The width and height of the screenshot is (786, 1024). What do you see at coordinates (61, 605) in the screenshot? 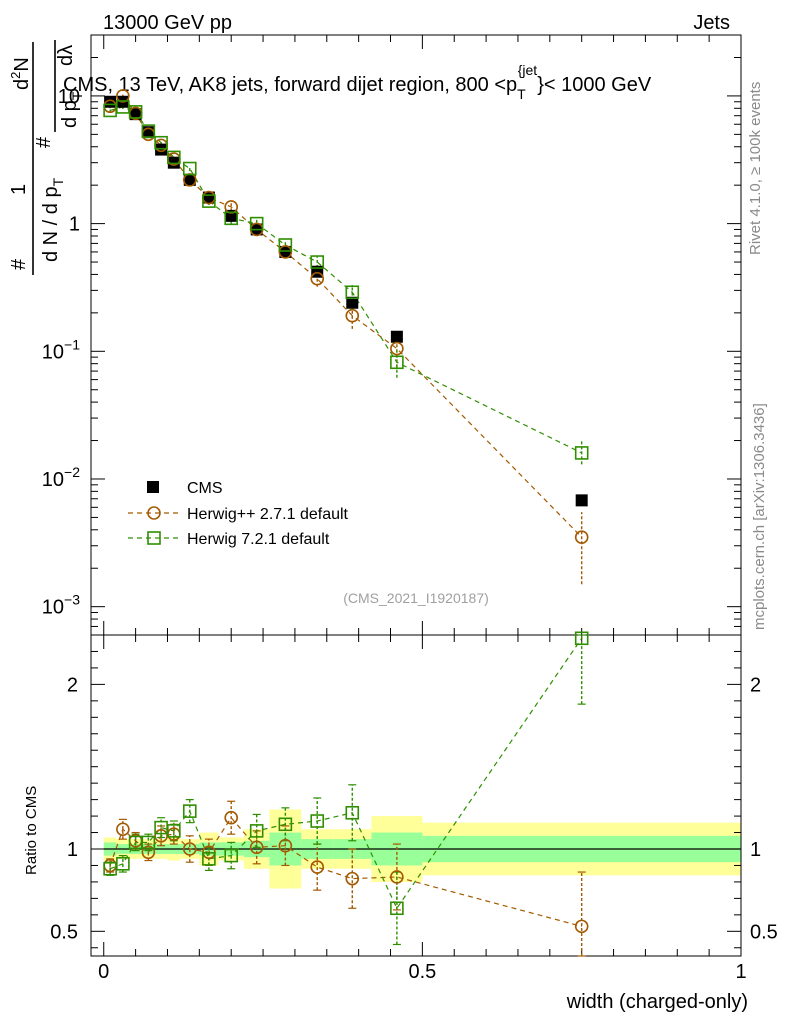
I see `upper-y-tick-label: 10⁻³` at bounding box center [61, 605].